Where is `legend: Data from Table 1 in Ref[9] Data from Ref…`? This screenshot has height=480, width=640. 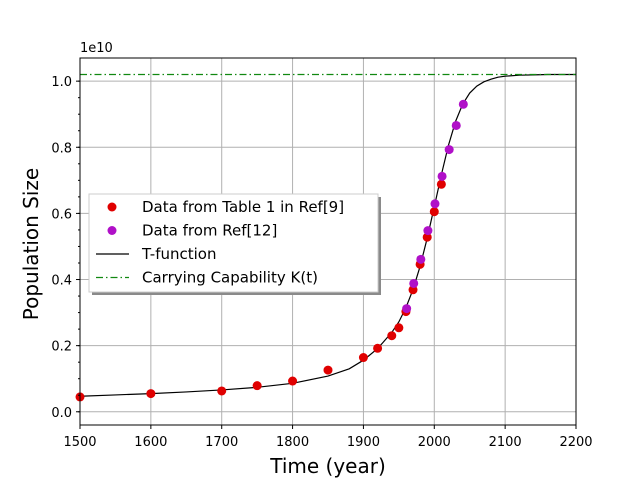
legend: Data from Table 1 in Ref[9] Data from Ref… is located at coordinates (234, 244).